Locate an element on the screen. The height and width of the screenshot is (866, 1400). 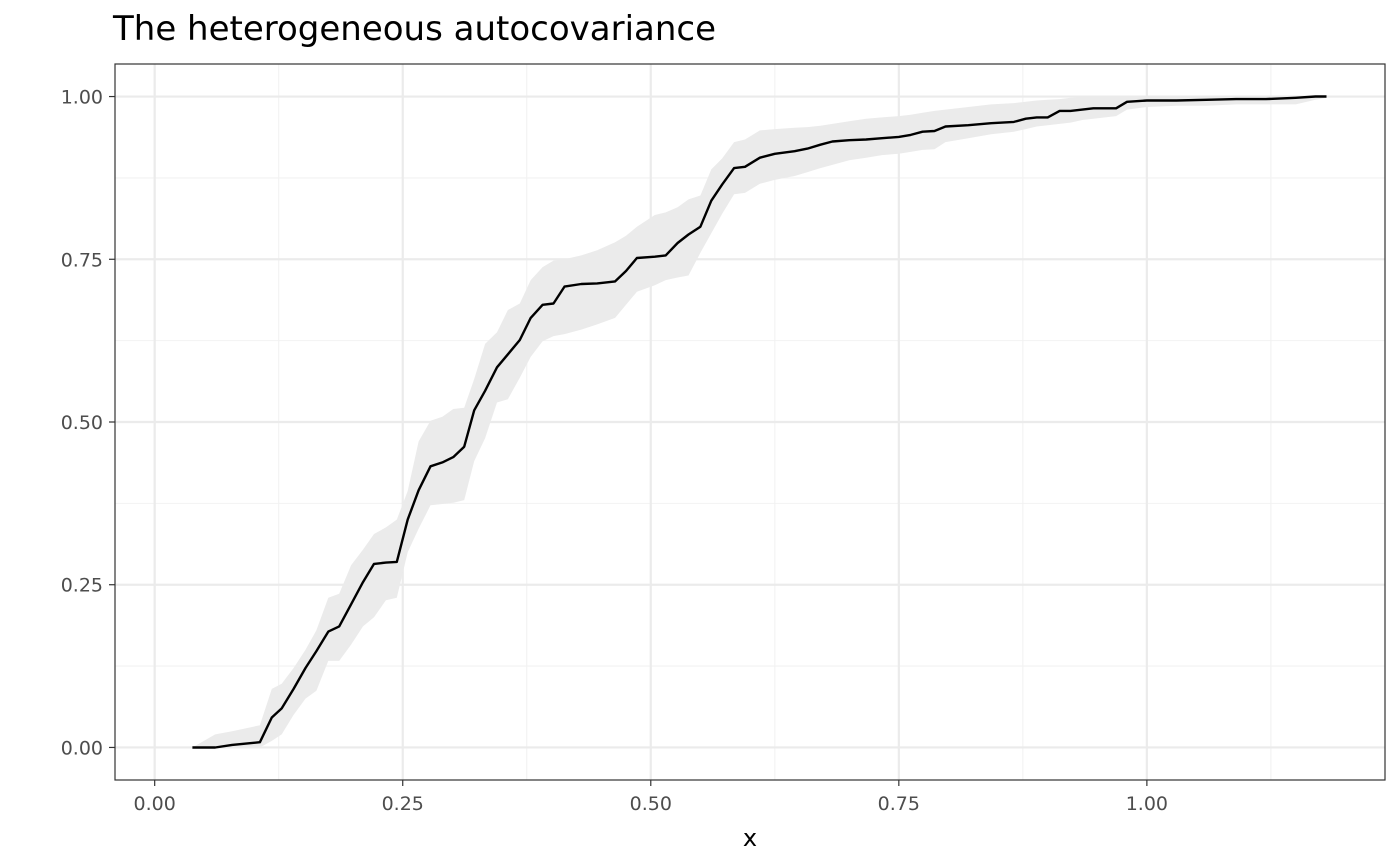
x-tick-label: 0.75 is located at coordinates (899, 804).